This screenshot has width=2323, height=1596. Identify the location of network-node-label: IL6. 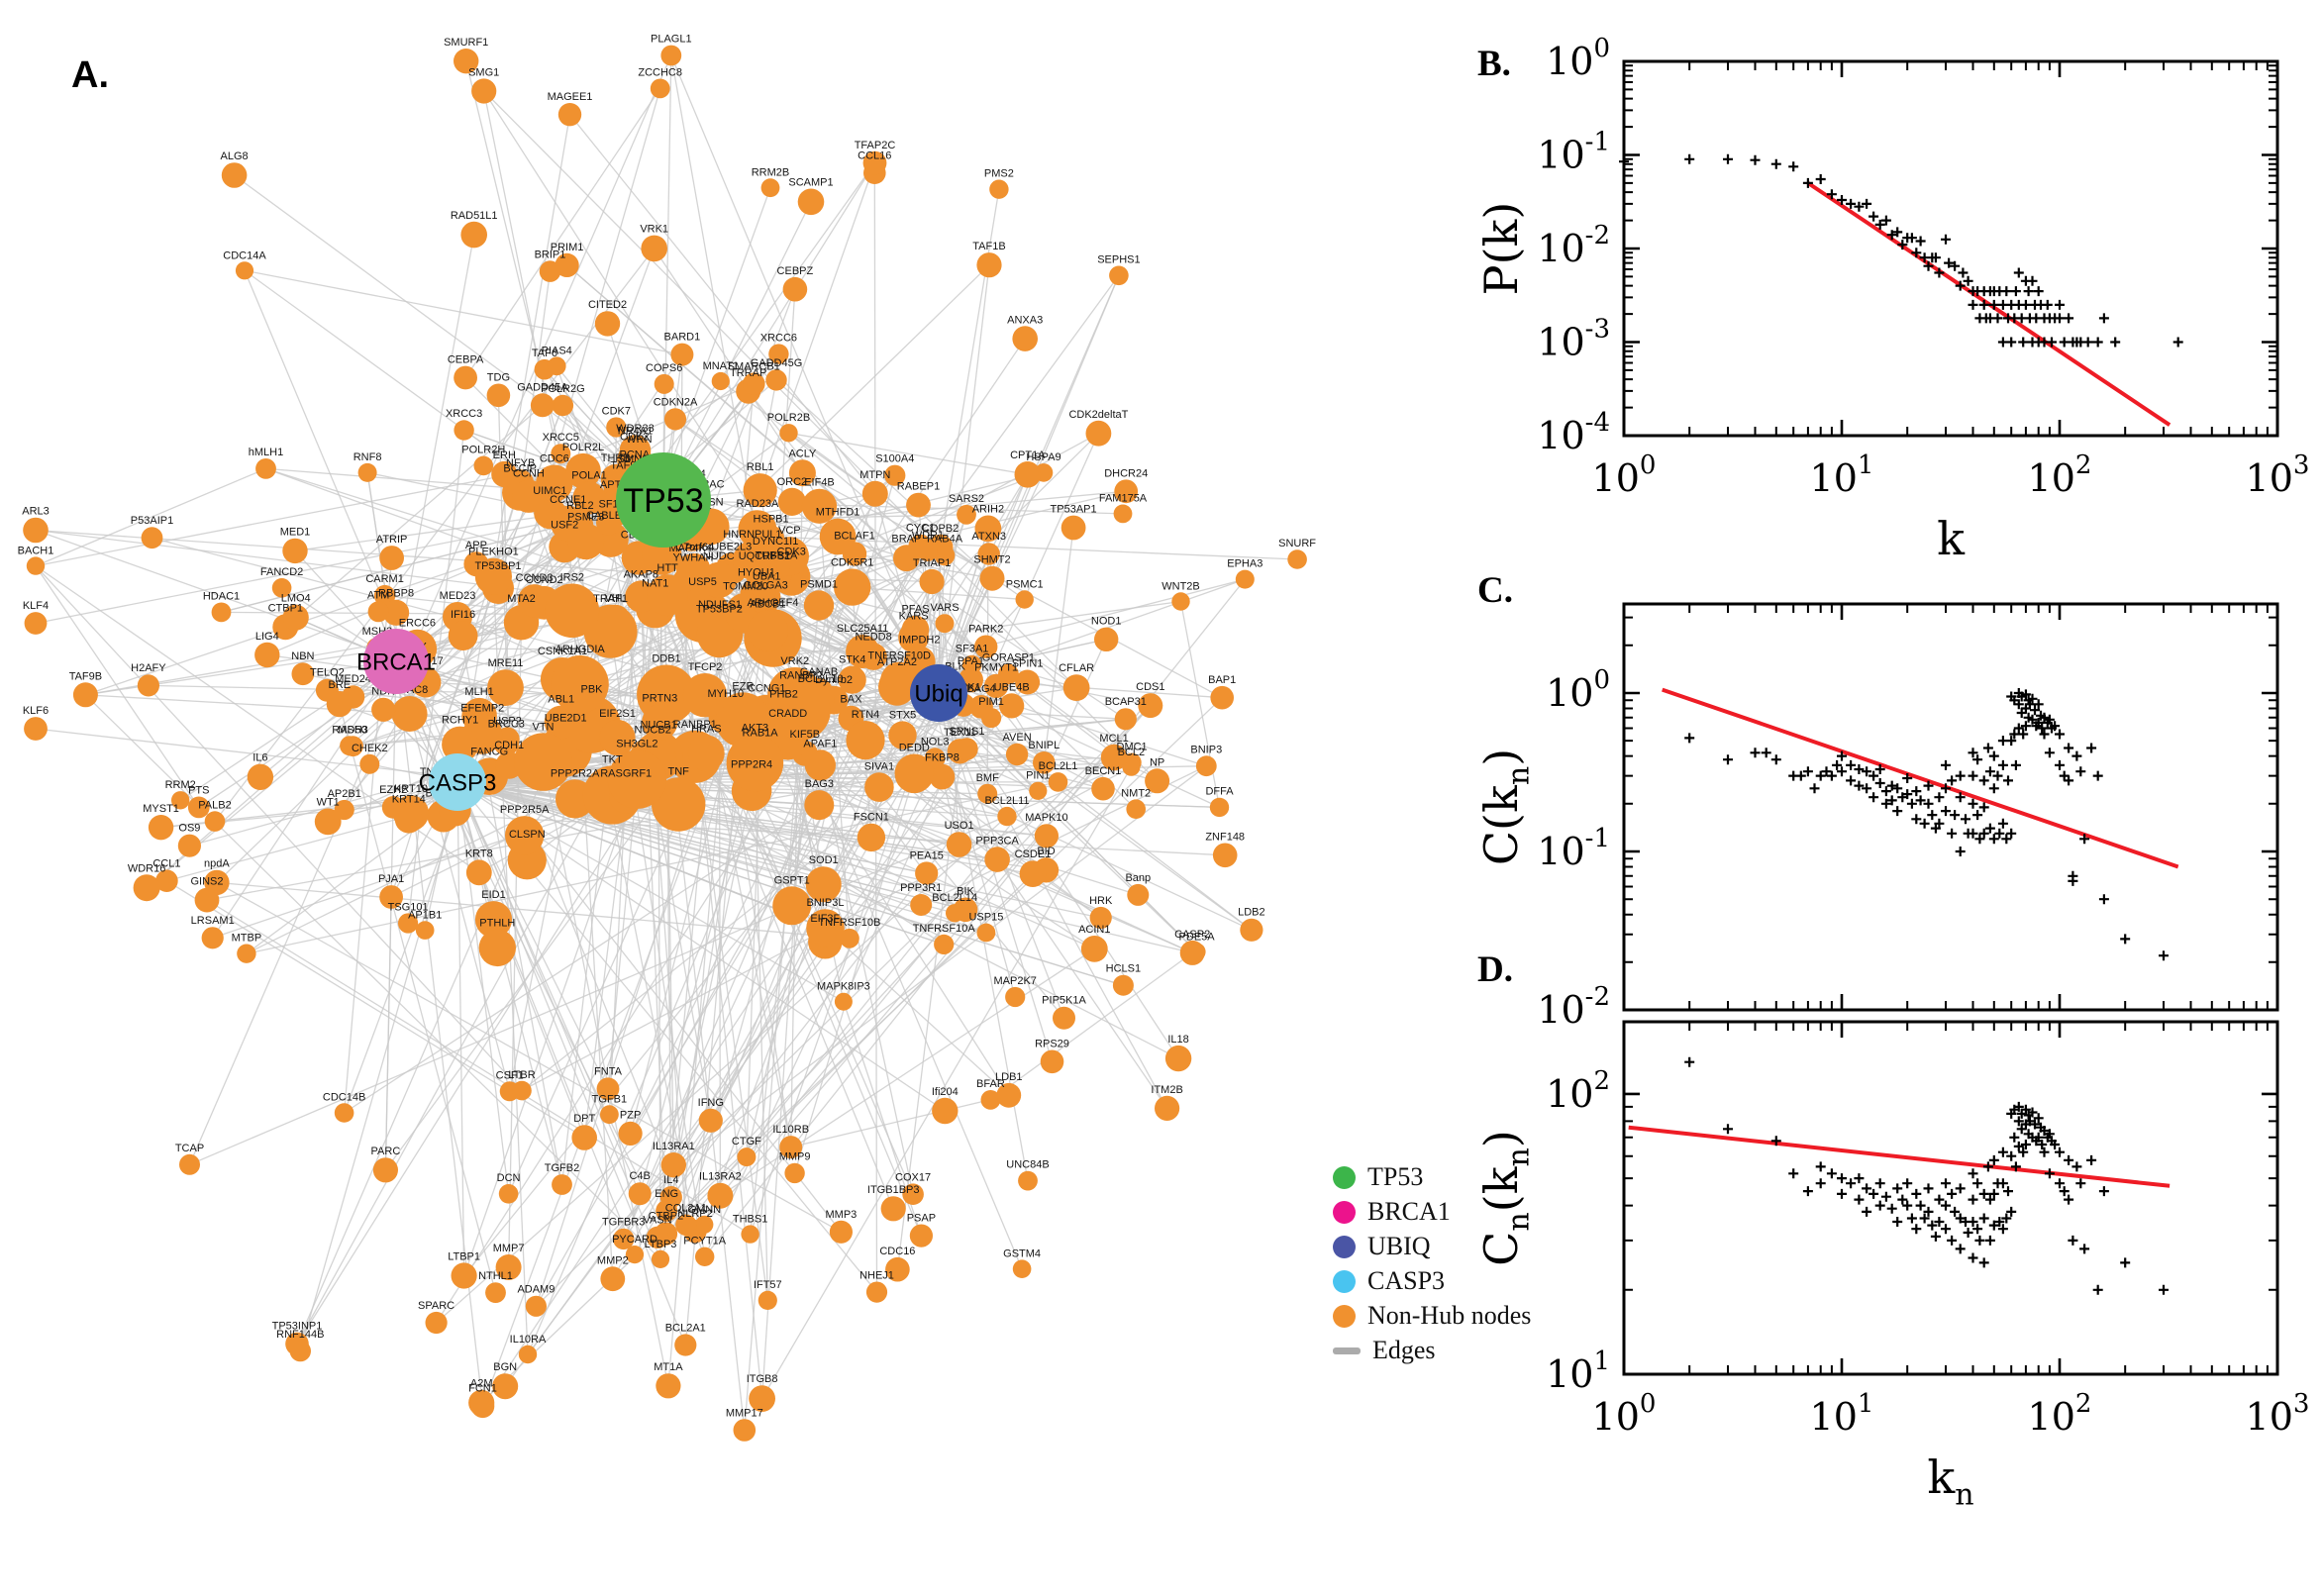
(259, 758).